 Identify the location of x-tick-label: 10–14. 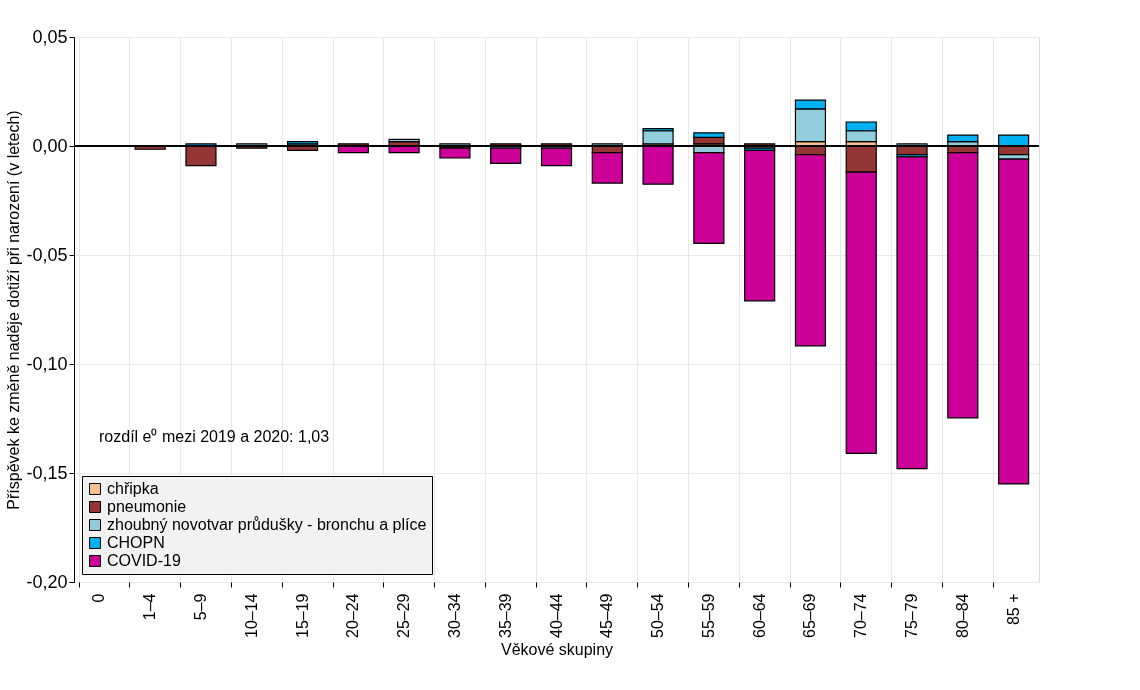
(251, 615).